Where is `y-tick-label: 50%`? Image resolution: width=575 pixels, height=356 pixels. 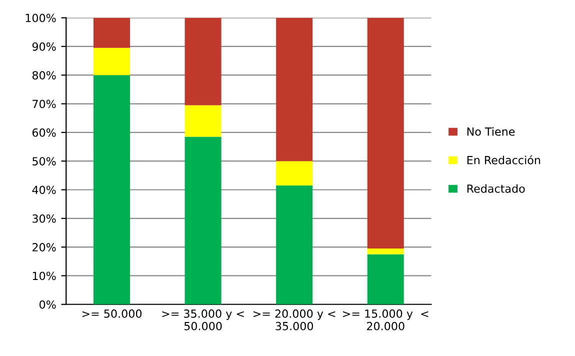
y-tick-label: 50% is located at coordinates (44, 161).